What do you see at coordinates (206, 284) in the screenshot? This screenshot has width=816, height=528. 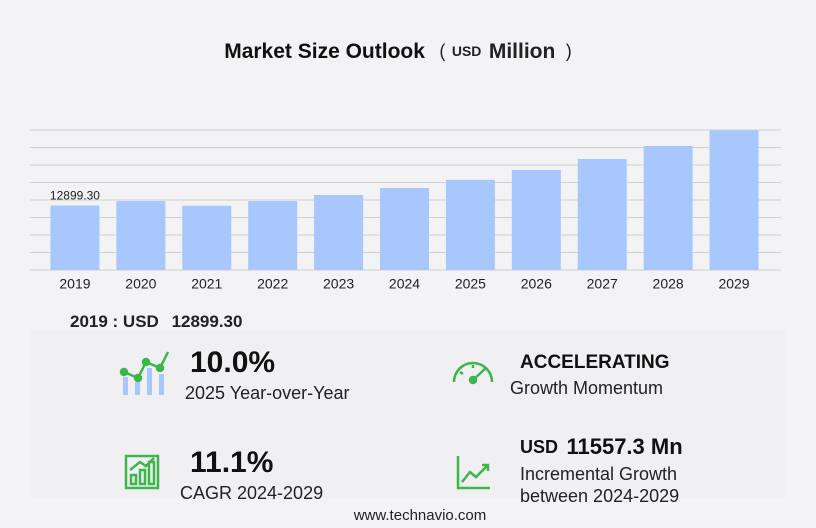 I see `x-tick-label: 2021` at bounding box center [206, 284].